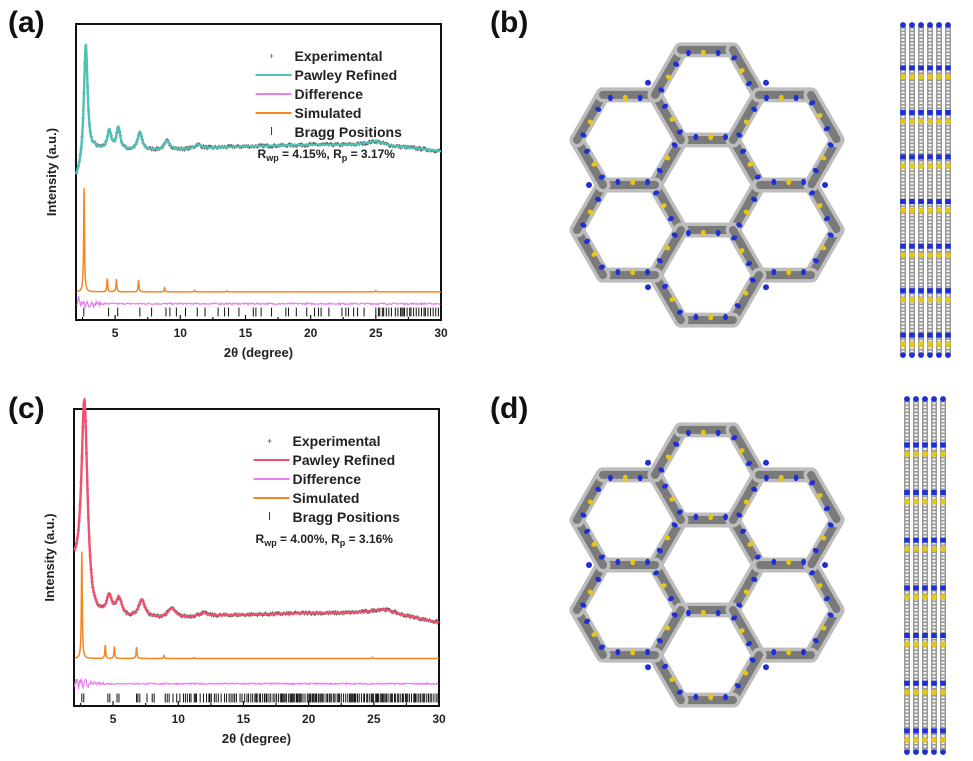 The image size is (973, 761). Describe the element at coordinates (337, 154) in the screenshot. I see `annotation-part: R` at that location.